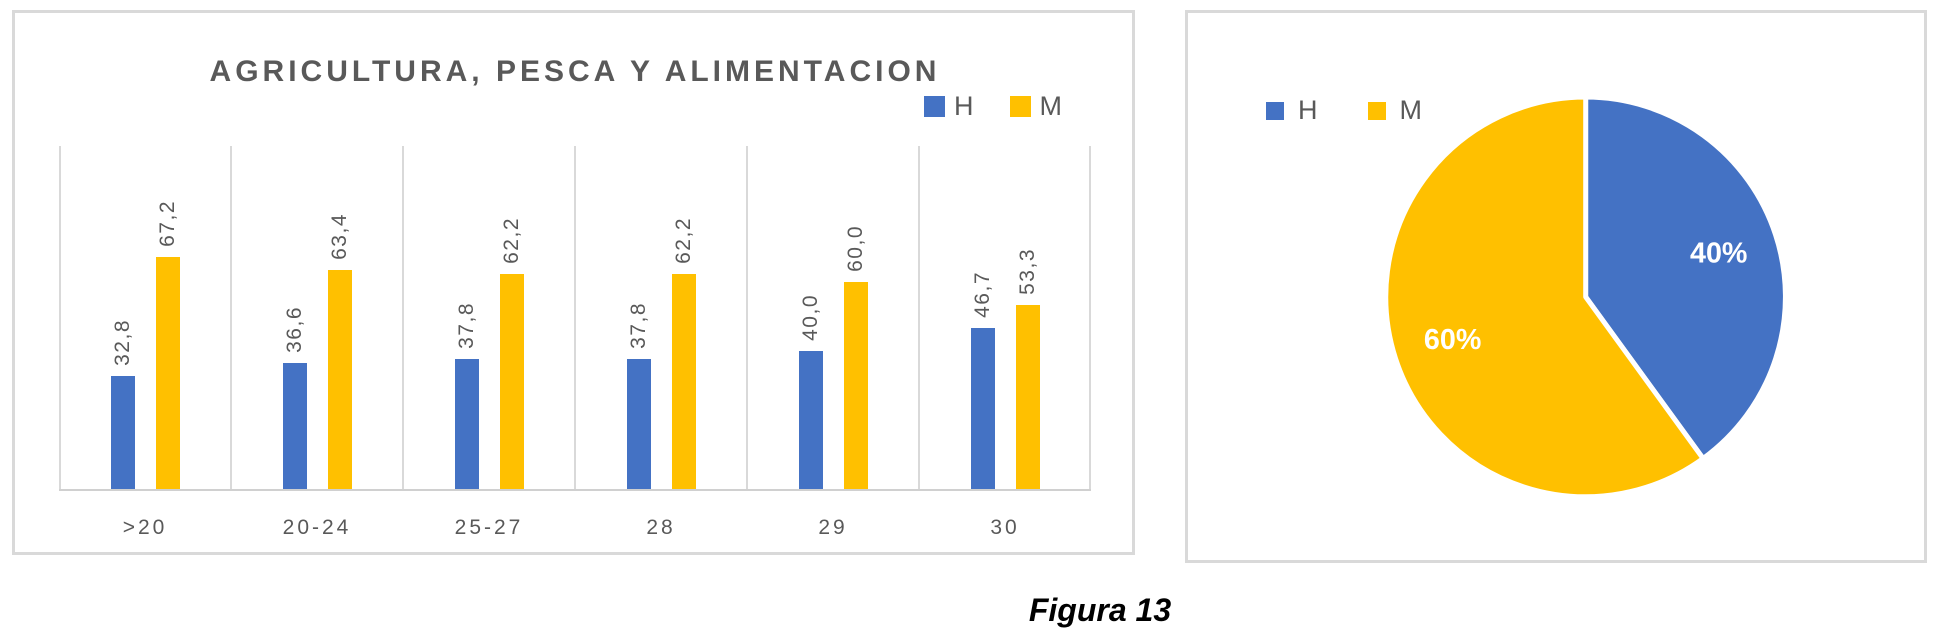  Describe the element at coordinates (575, 71) in the screenshot. I see `bar-chart-title: AGRICULTURA, PESCA Y ALIMENTACION` at that location.